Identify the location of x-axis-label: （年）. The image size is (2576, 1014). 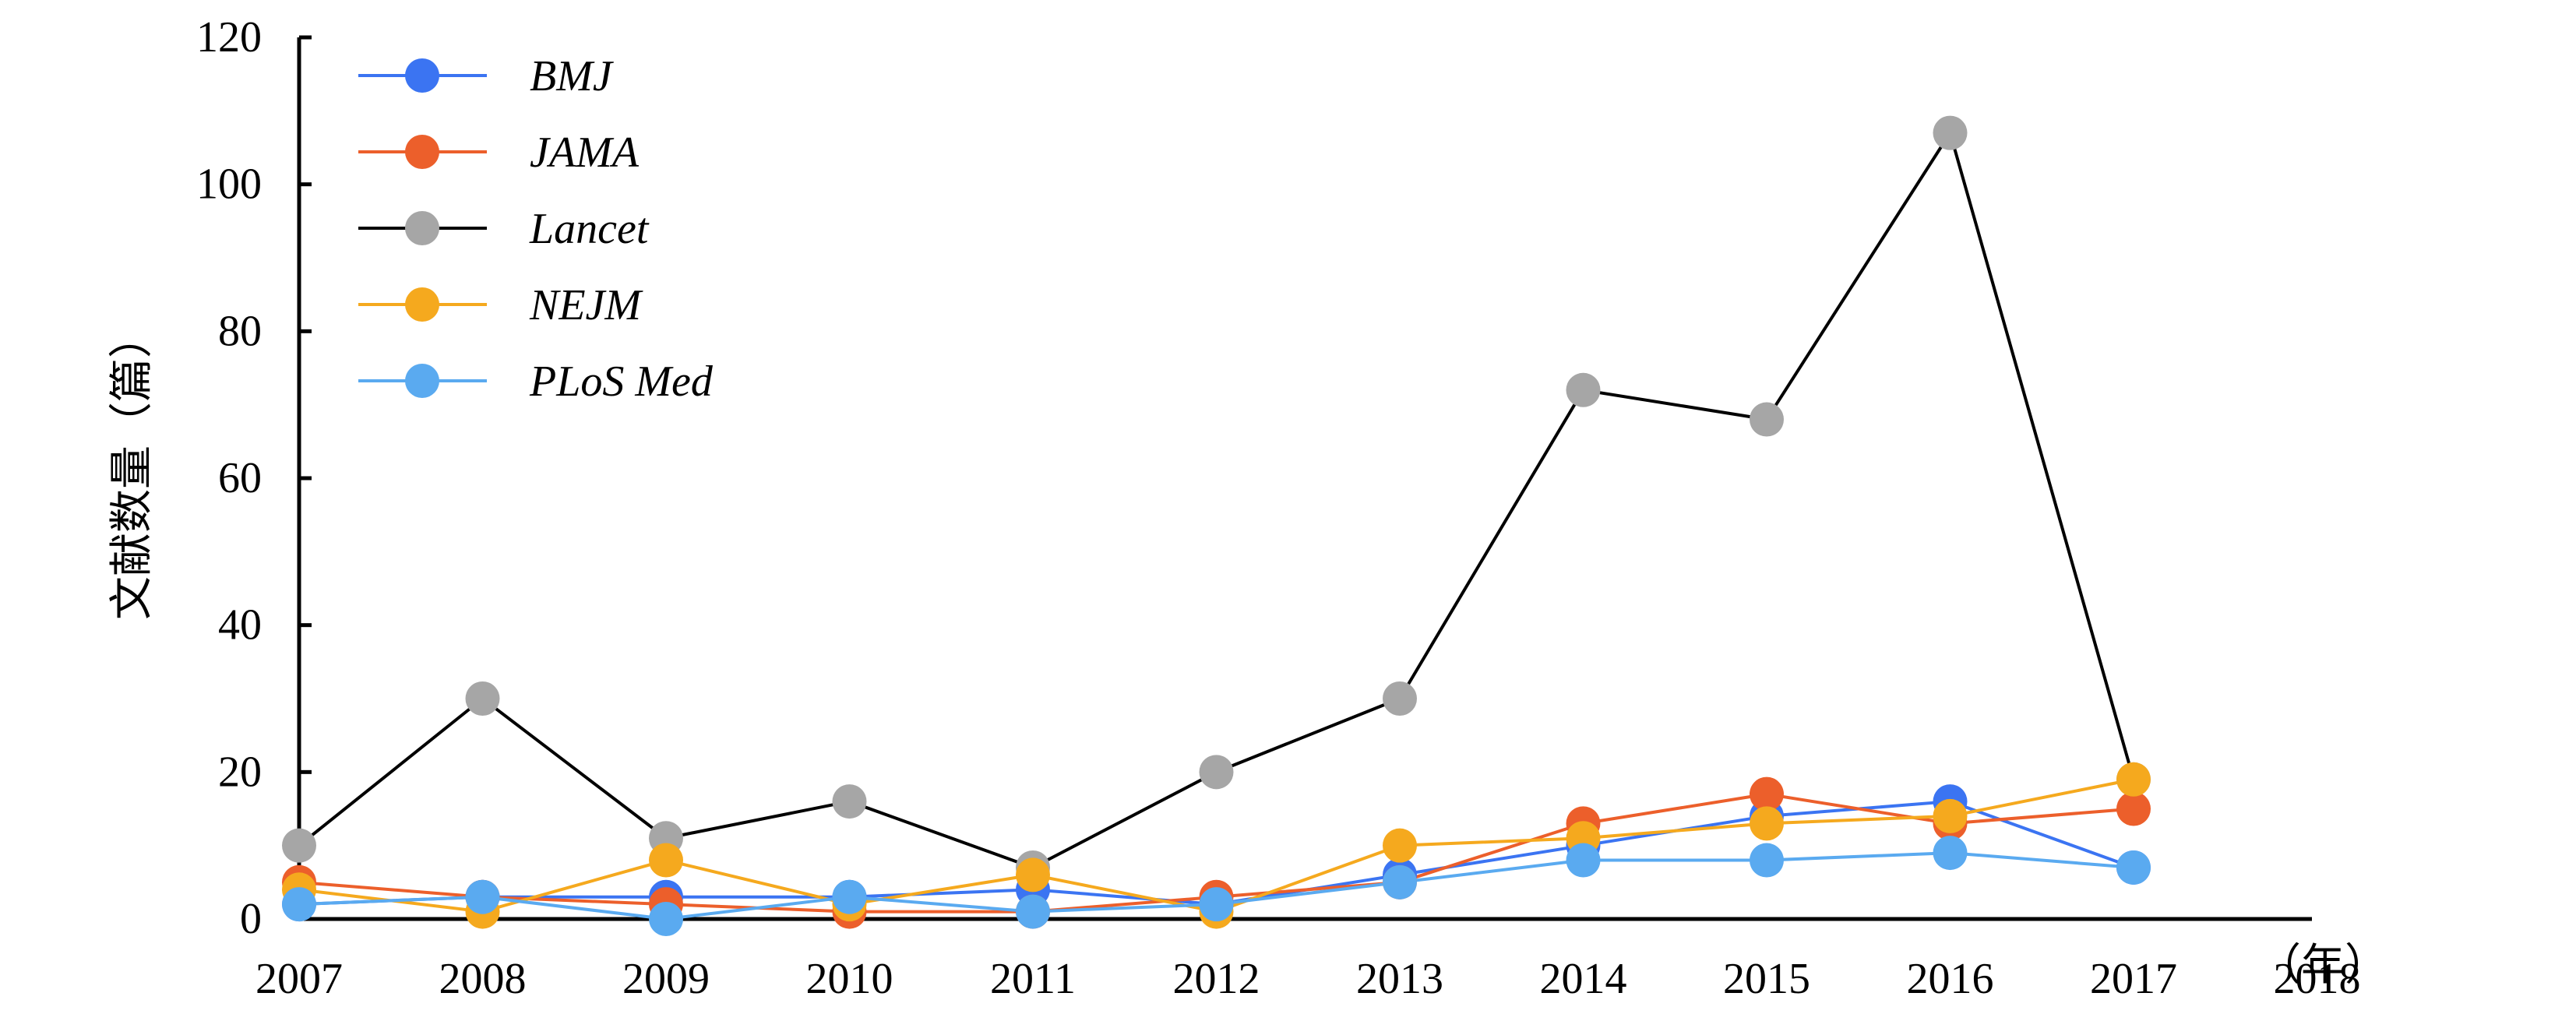
(2322, 965).